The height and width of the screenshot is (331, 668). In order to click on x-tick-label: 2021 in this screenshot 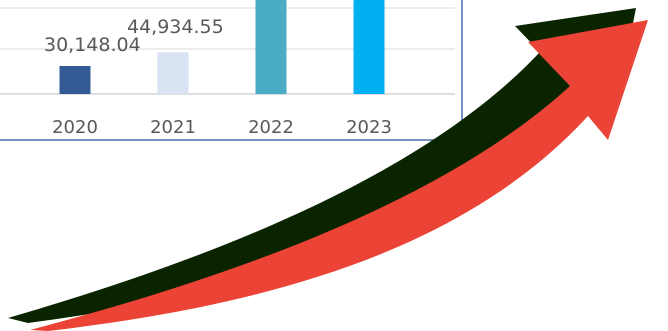, I will do `click(173, 127)`.